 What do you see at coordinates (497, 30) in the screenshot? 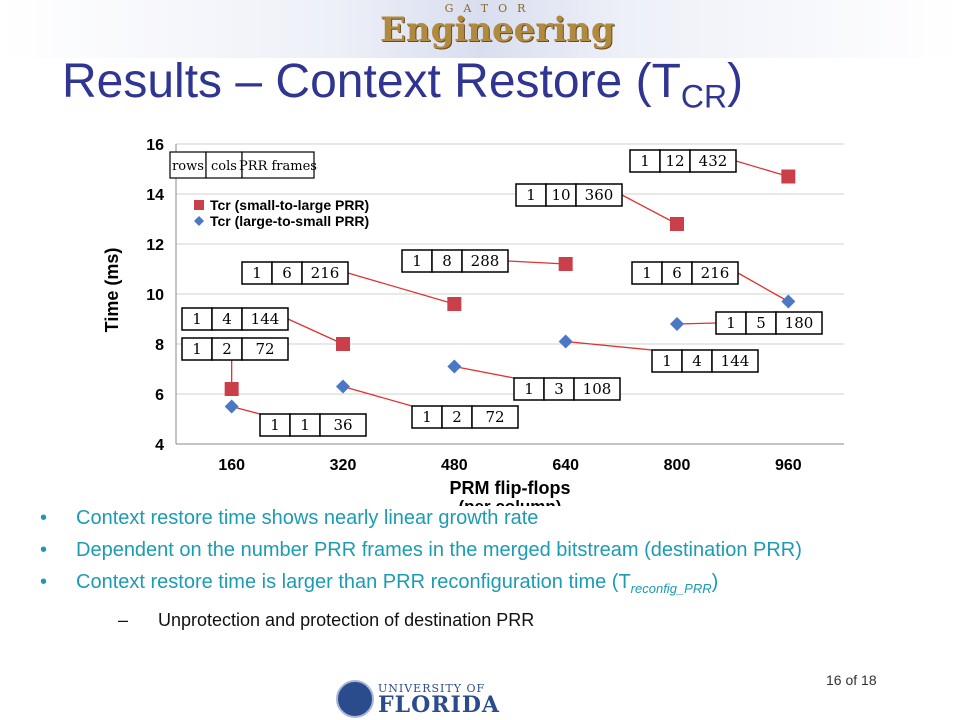
I see `engineering-logo: Engineering` at bounding box center [497, 30].